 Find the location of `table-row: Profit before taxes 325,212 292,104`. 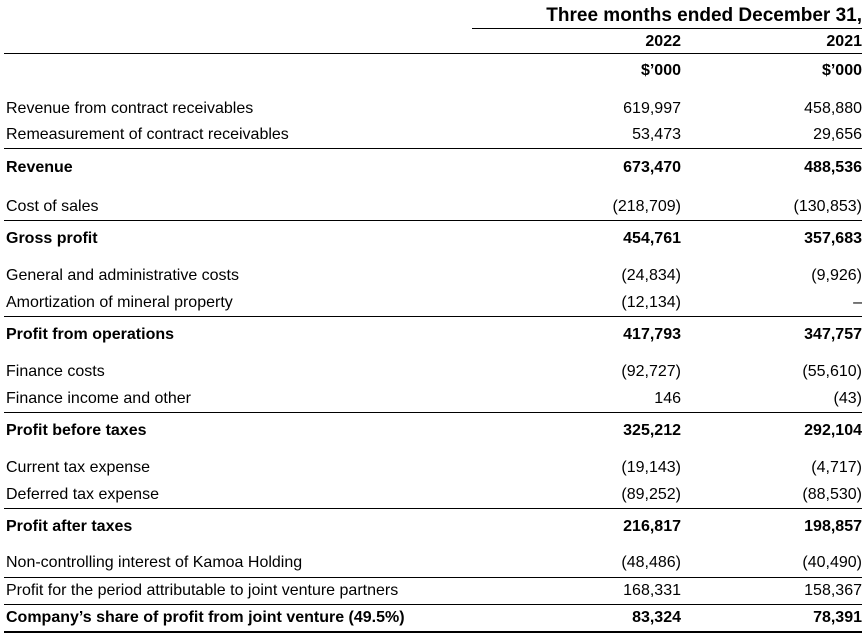

table-row: Profit before taxes 325,212 292,104 is located at coordinates (434, 431).